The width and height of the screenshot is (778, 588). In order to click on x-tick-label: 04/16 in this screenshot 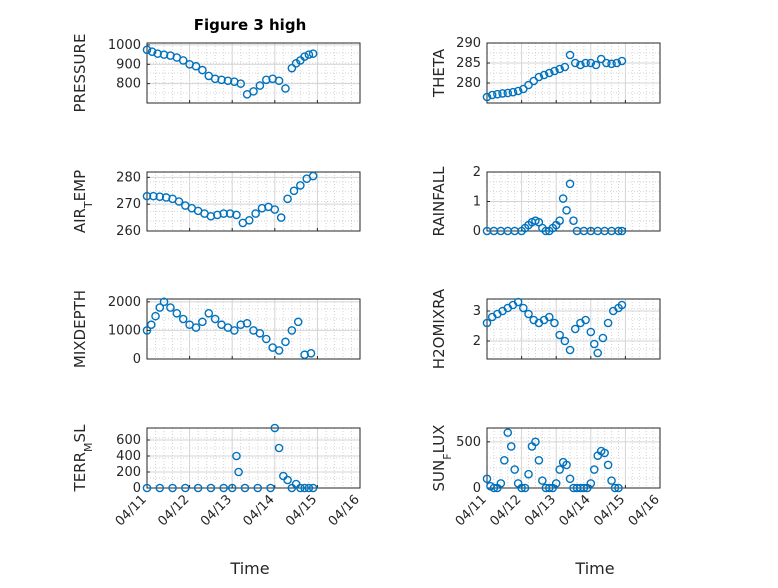, I will do `click(344, 510)`.